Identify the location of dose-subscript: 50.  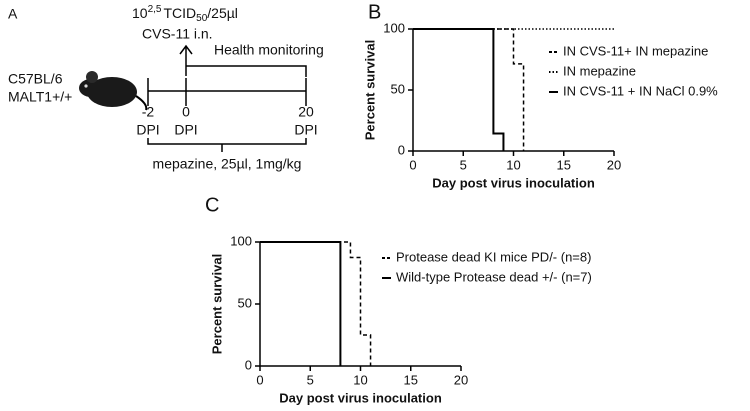
(202, 18).